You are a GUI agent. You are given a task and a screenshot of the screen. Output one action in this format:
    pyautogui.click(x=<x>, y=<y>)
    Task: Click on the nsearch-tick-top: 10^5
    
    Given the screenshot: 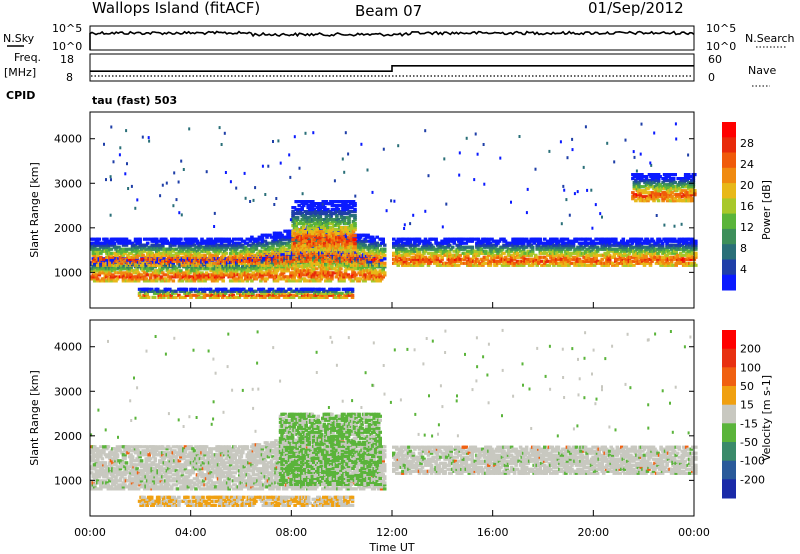 What is the action you would take?
    pyautogui.click(x=721, y=28)
    